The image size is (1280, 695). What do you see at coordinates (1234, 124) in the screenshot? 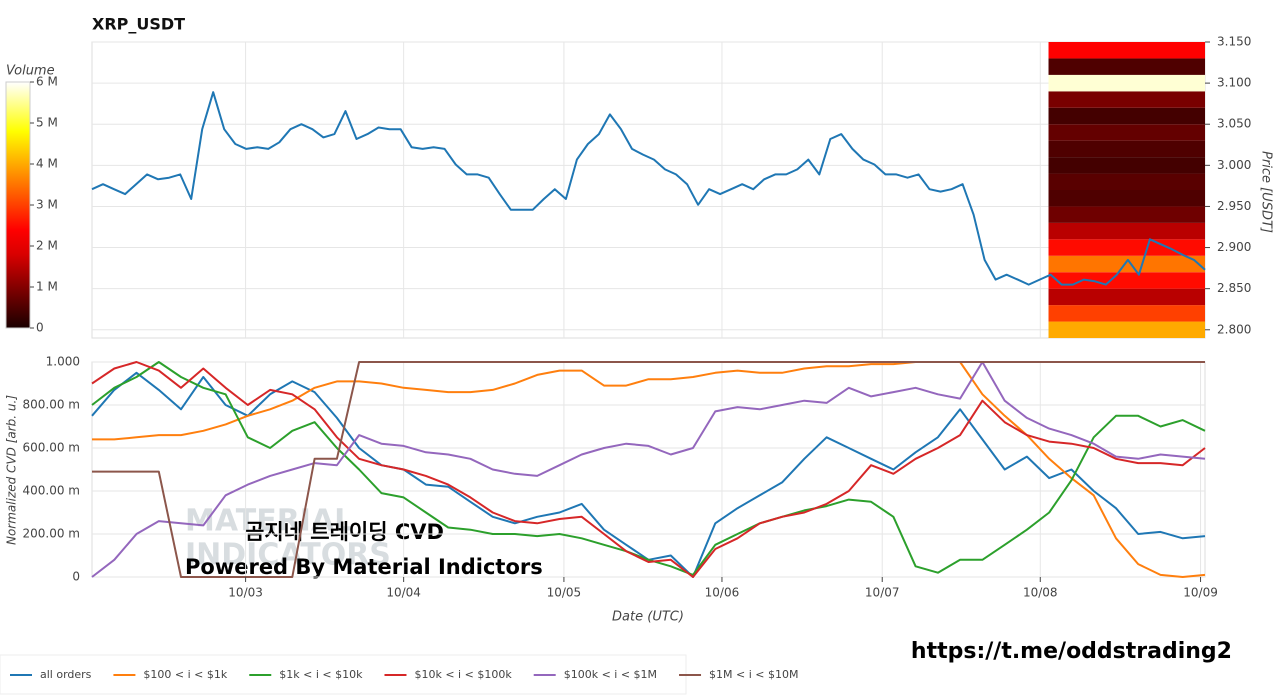
I see `y-tick-label: 3.050` at bounding box center [1234, 124].